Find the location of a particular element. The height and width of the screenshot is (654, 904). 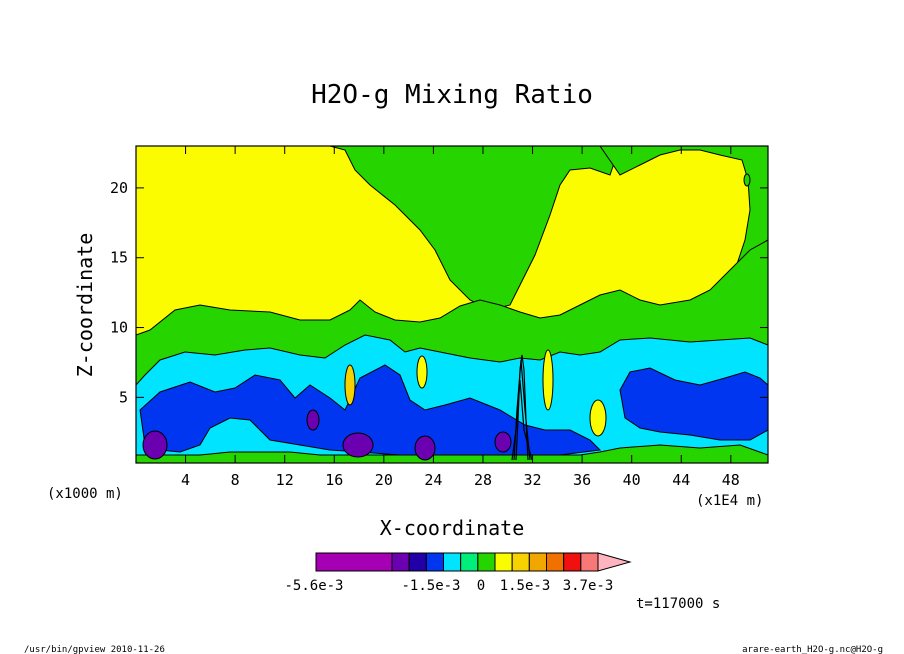

colorbar-label: 0 is located at coordinates (481, 586).